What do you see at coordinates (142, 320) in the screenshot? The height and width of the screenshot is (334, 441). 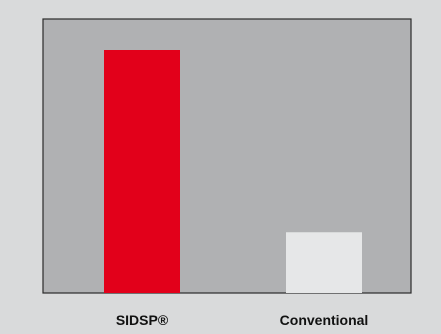 I see `x-tick-label-sidsp: SIDSP®` at bounding box center [142, 320].